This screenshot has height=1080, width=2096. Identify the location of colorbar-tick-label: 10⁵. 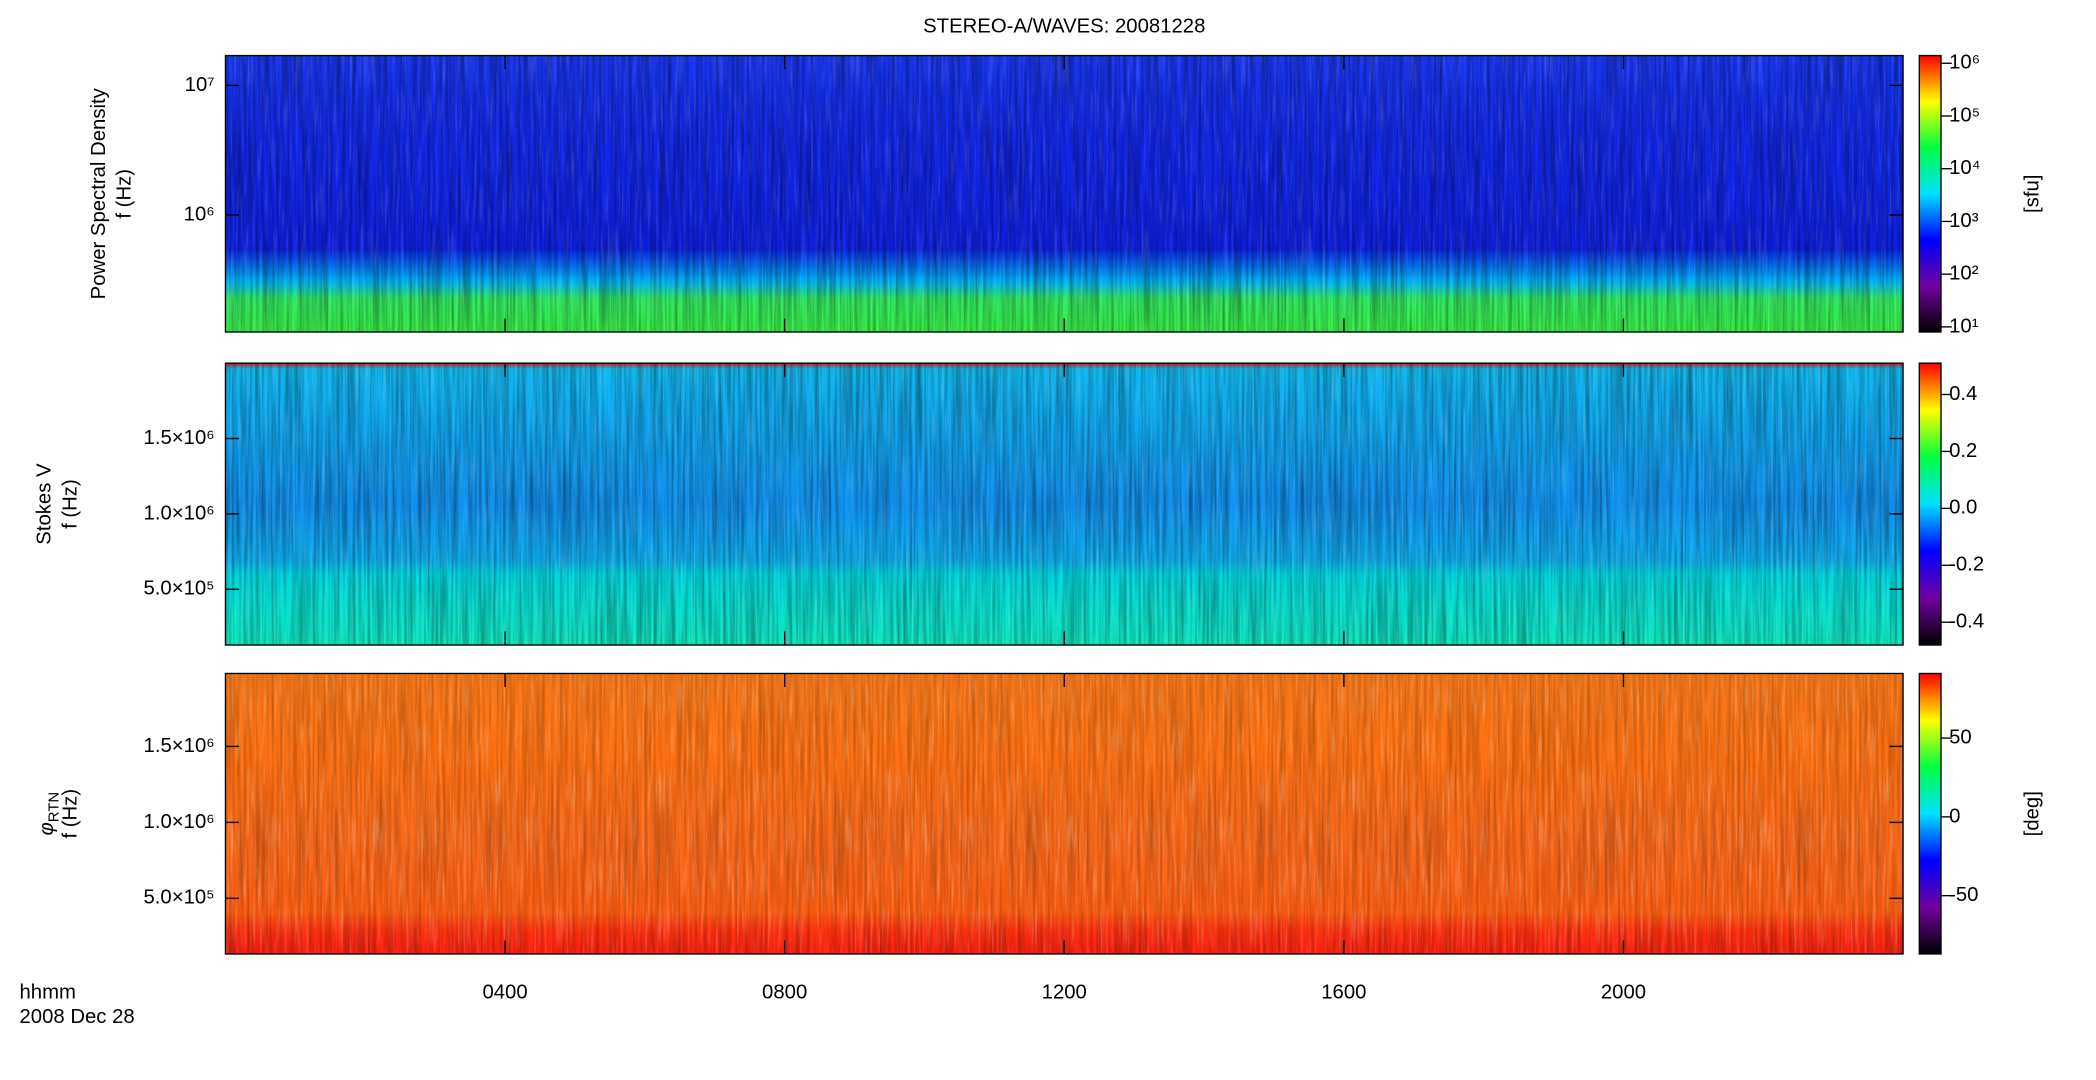
(1964, 115).